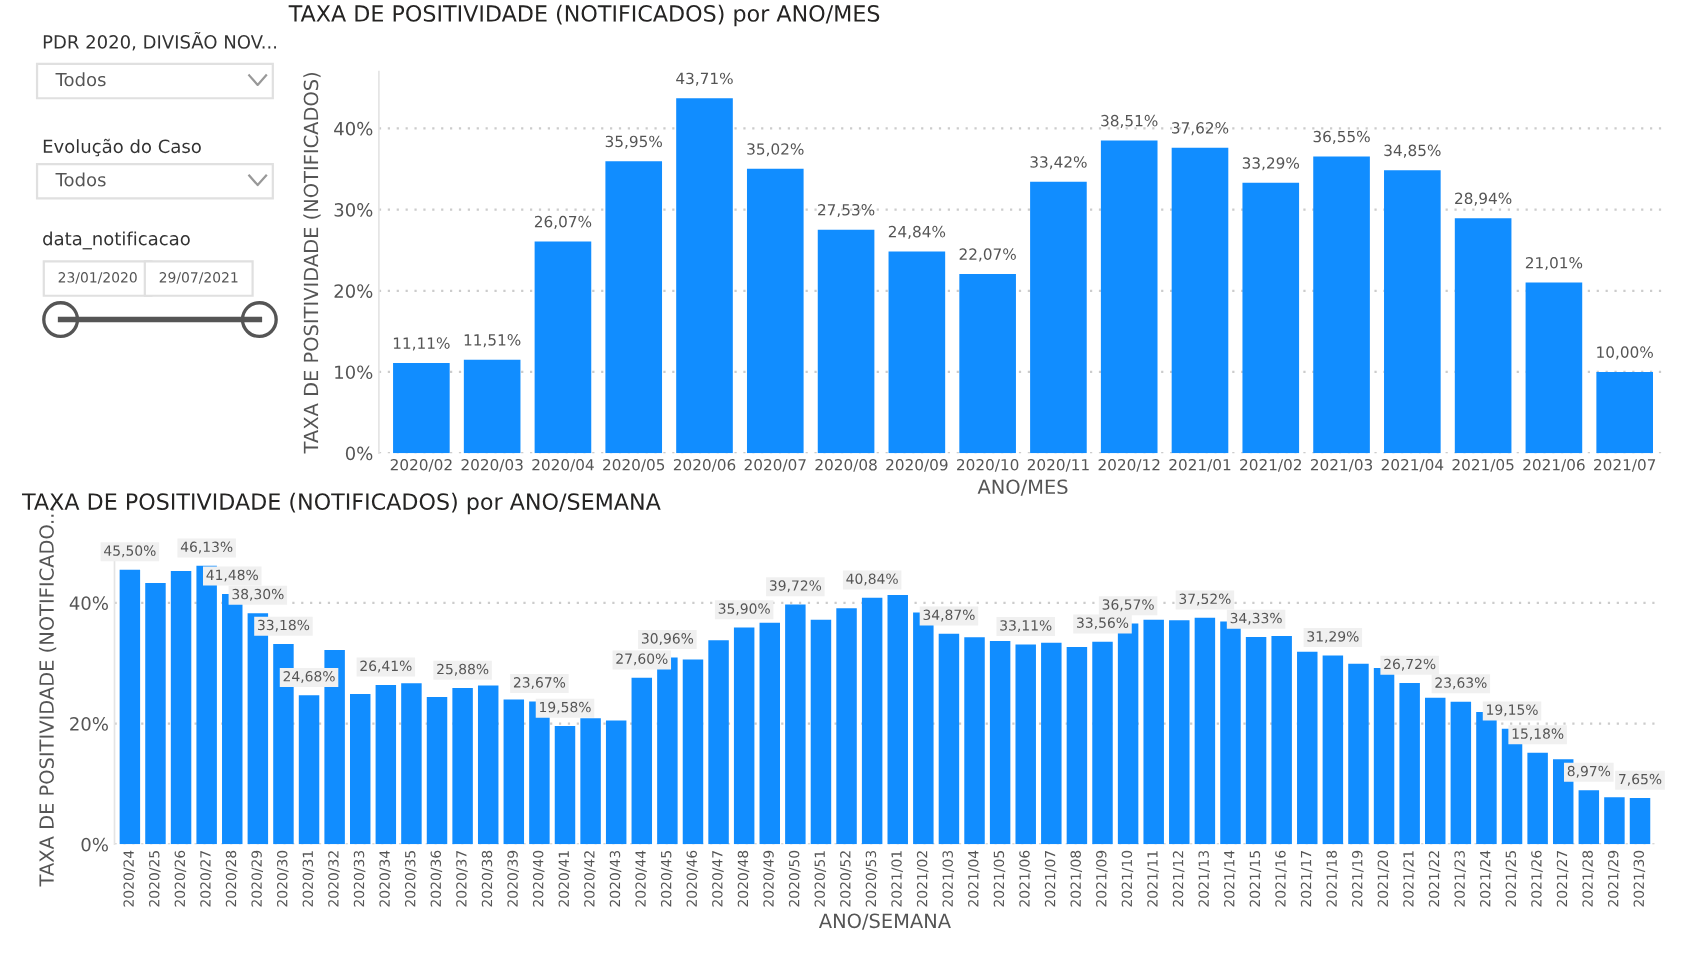 This screenshot has height=954, width=1684. Describe the element at coordinates (354, 372) in the screenshot. I see `y-tick-label: 10%` at that location.